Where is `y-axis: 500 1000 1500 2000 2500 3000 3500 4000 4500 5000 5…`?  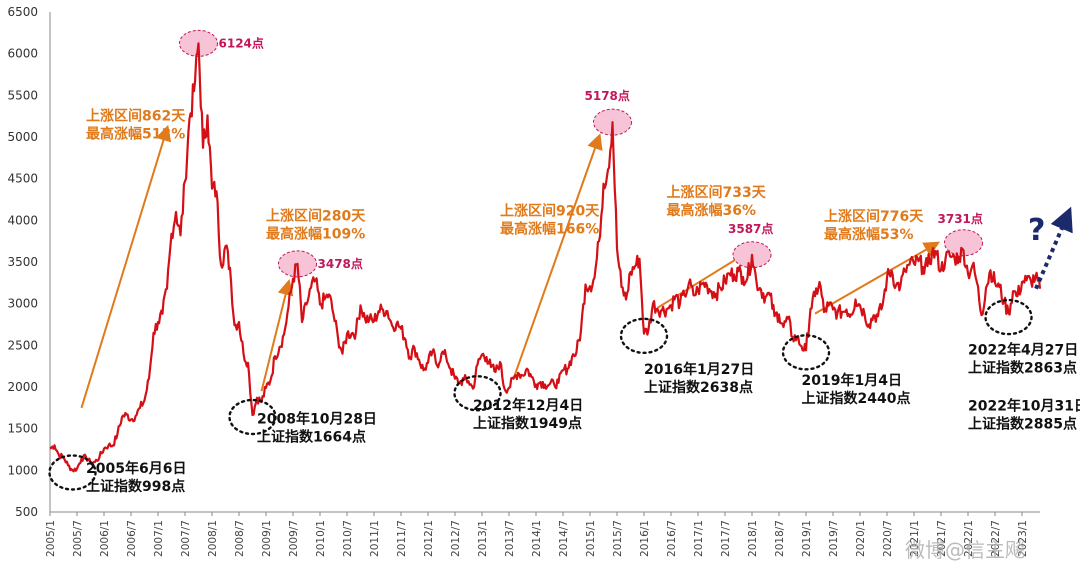
y-axis: 500 1000 1500 2000 2500 3000 3500 4000 4500 5000 5… is located at coordinates (29, 262).